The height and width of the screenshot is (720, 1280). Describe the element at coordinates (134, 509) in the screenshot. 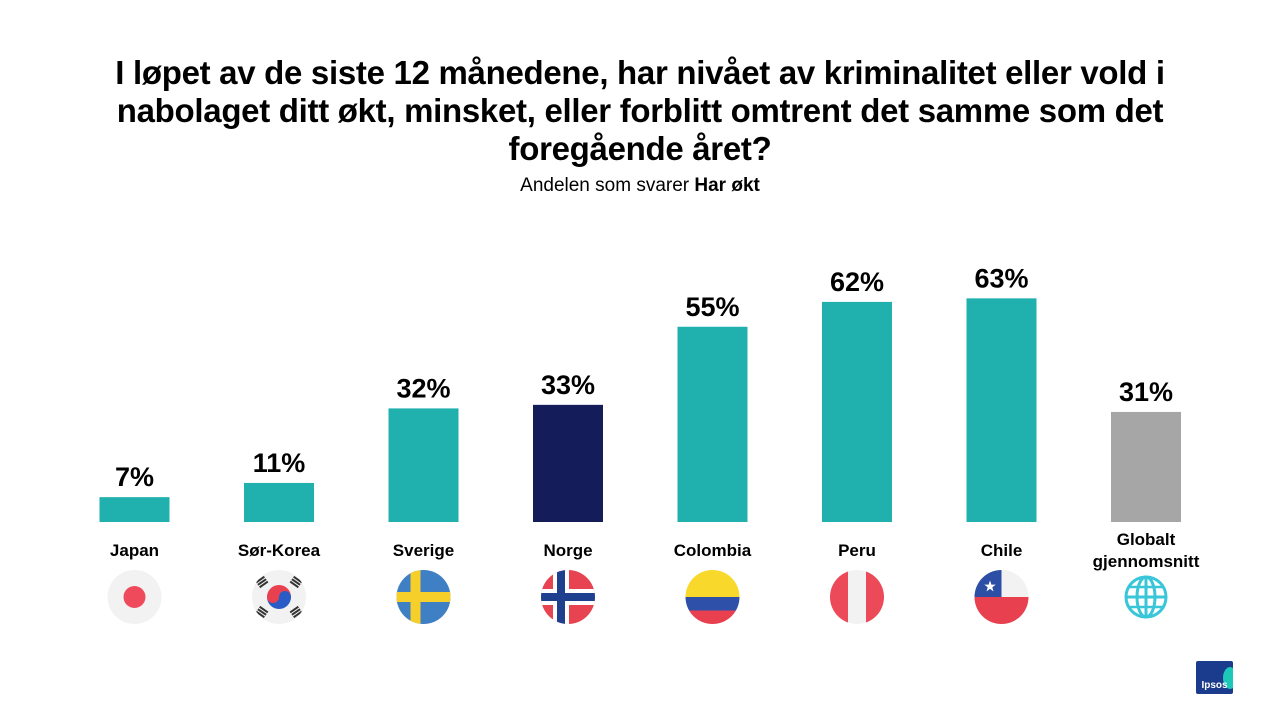

I see `bar-japan` at that location.